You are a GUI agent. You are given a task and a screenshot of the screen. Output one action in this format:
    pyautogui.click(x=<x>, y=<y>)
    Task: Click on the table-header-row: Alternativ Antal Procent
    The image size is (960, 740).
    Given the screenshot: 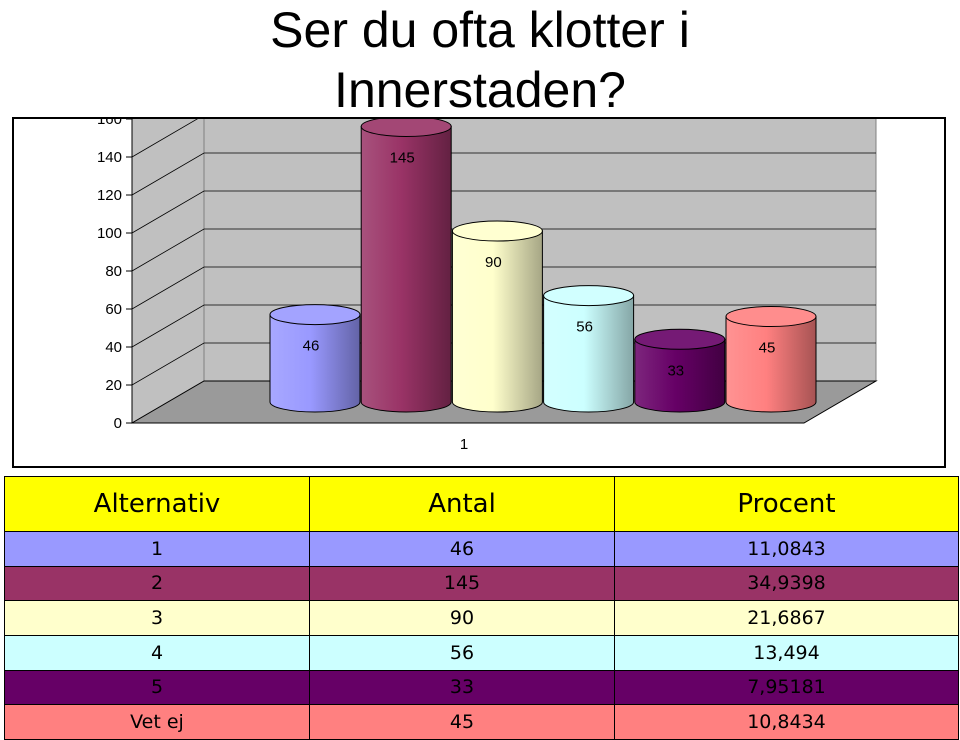 What is the action you would take?
    pyautogui.click(x=481, y=504)
    